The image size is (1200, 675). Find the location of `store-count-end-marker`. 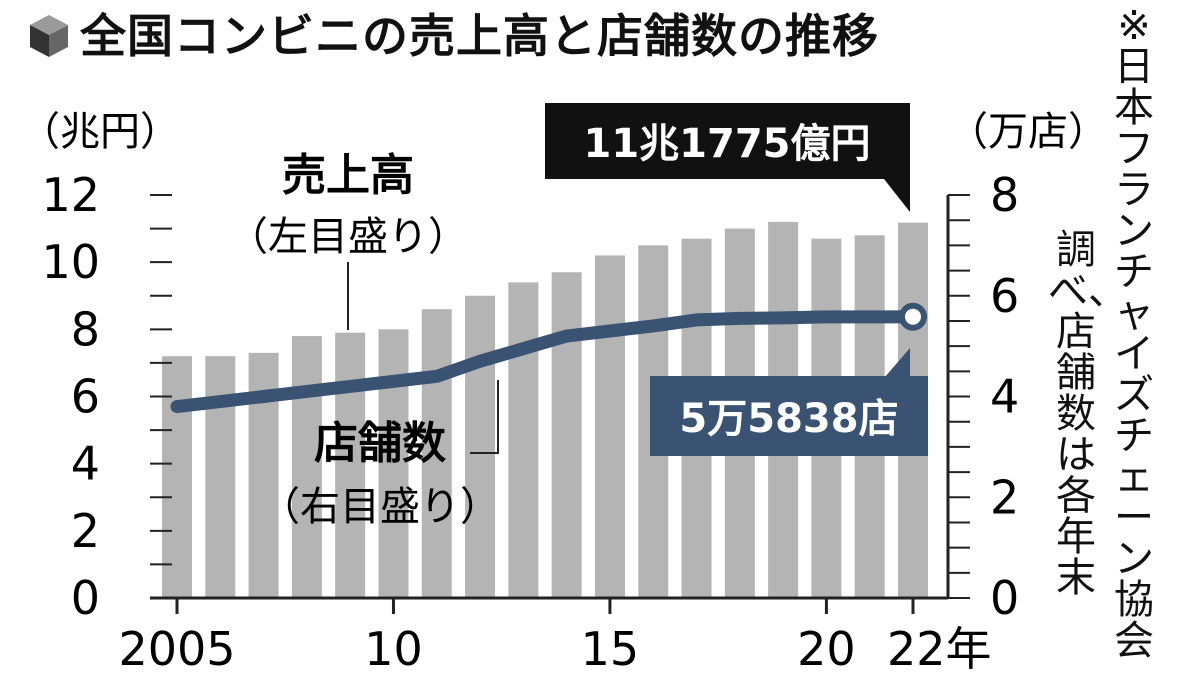

store-count-end-marker is located at coordinates (913, 316).